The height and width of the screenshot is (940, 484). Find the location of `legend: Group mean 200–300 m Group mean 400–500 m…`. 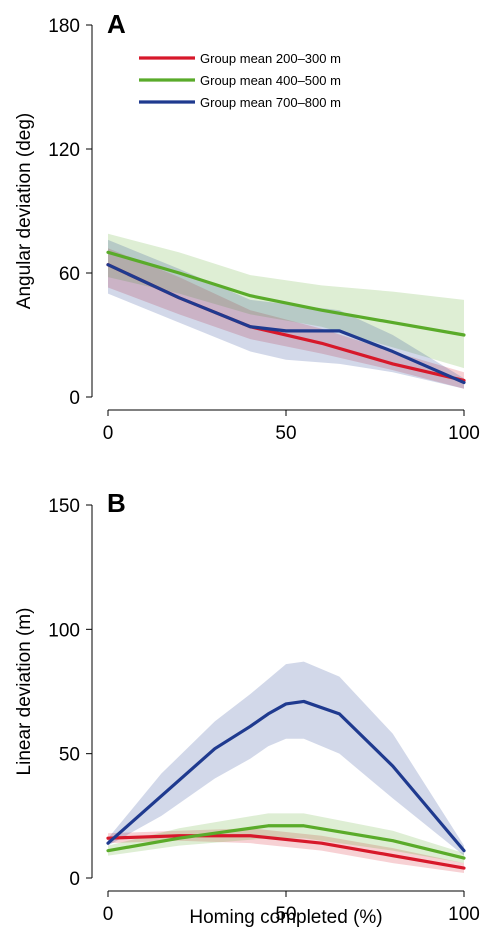

legend: Group mean 200–300 m Group mean 400–500 m… is located at coordinates (240, 80).